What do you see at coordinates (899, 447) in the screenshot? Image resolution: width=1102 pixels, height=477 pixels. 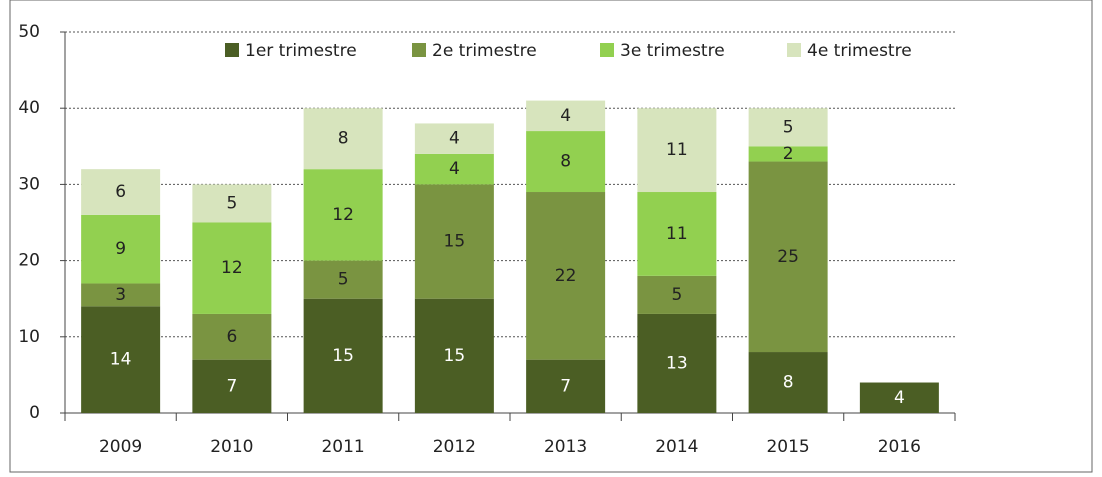 I see `x-tick-label: 2016` at bounding box center [899, 447].